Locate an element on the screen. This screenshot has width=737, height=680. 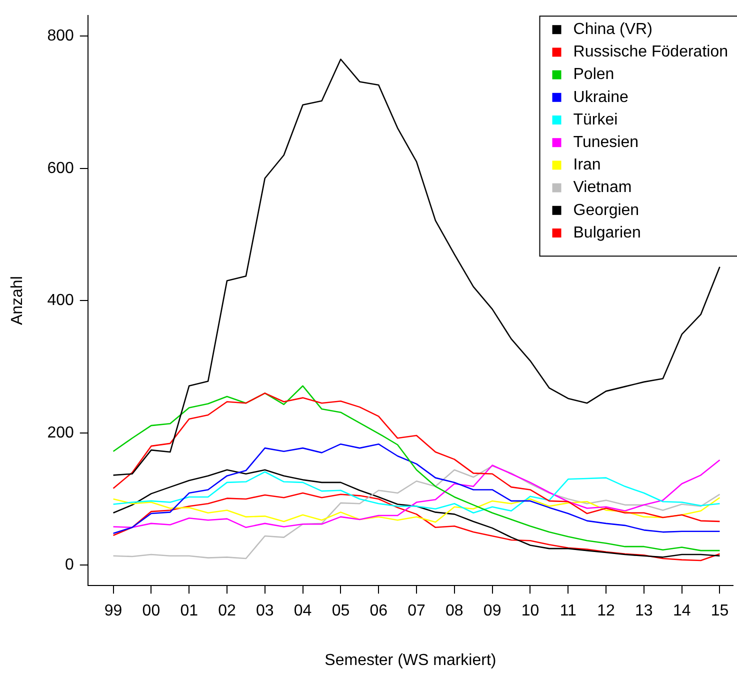
x-tick-label: 10 is located at coordinates (530, 611).